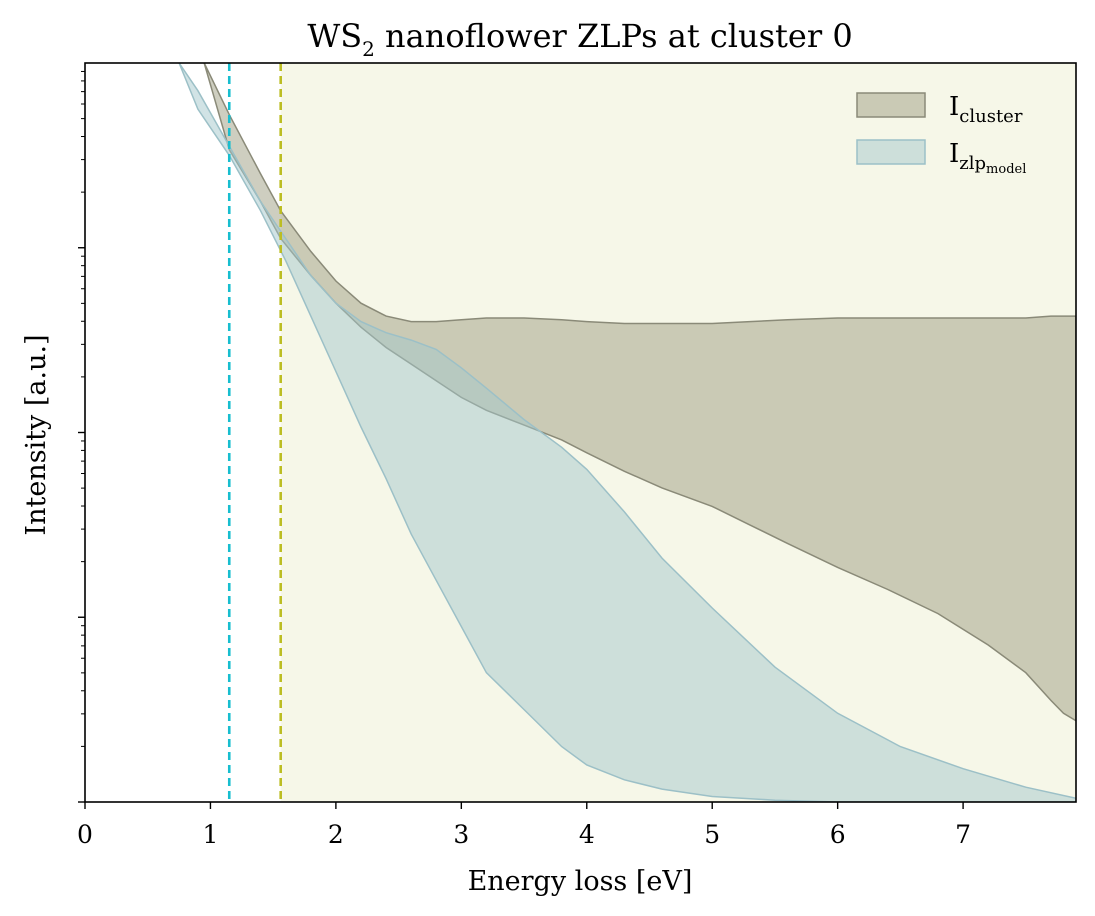 The height and width of the screenshot is (916, 1095). I want to click on legend-swatch-zlp-model, so click(891, 152).